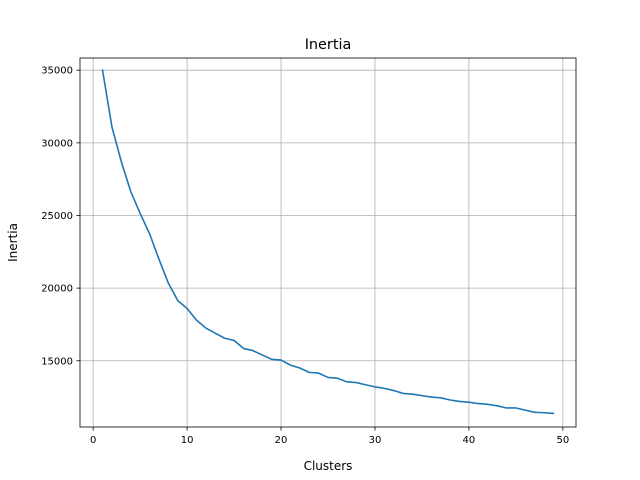 The image size is (640, 480). I want to click on x-tick-label: 20, so click(281, 440).